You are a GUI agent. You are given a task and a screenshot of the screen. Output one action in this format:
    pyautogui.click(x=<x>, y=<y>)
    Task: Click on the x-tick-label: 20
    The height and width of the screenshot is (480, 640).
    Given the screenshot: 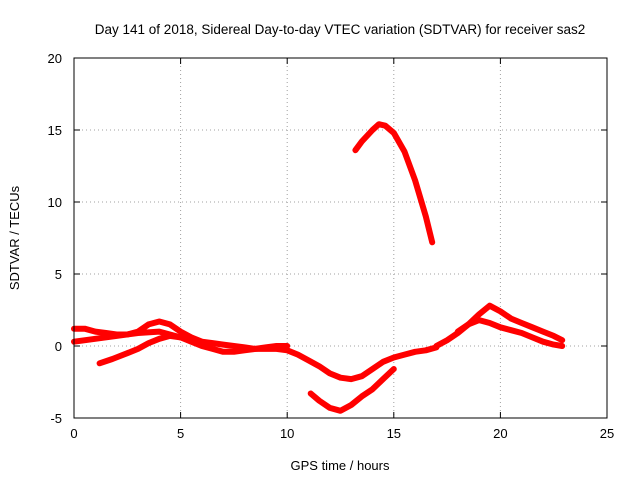 What is the action you would take?
    pyautogui.click(x=500, y=433)
    